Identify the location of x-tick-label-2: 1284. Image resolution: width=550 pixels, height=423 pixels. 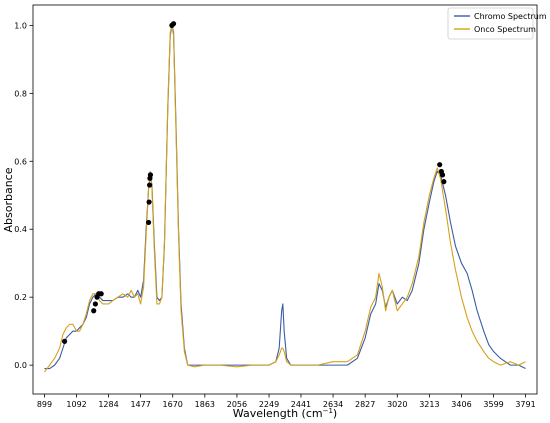
(108, 404).